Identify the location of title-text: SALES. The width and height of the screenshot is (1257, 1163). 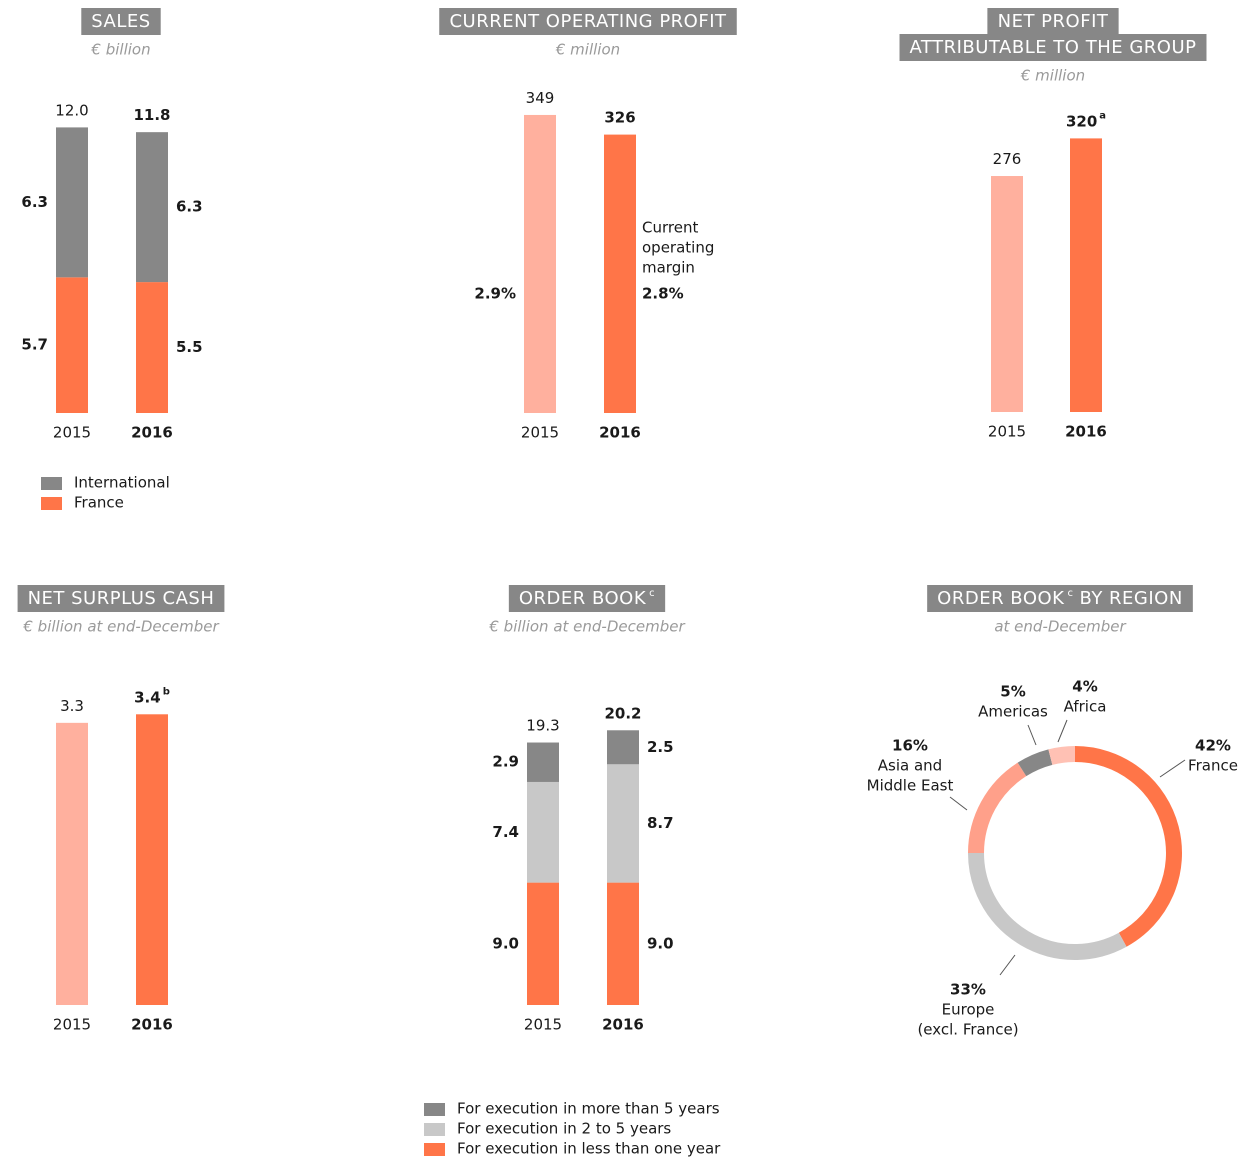
(120, 21).